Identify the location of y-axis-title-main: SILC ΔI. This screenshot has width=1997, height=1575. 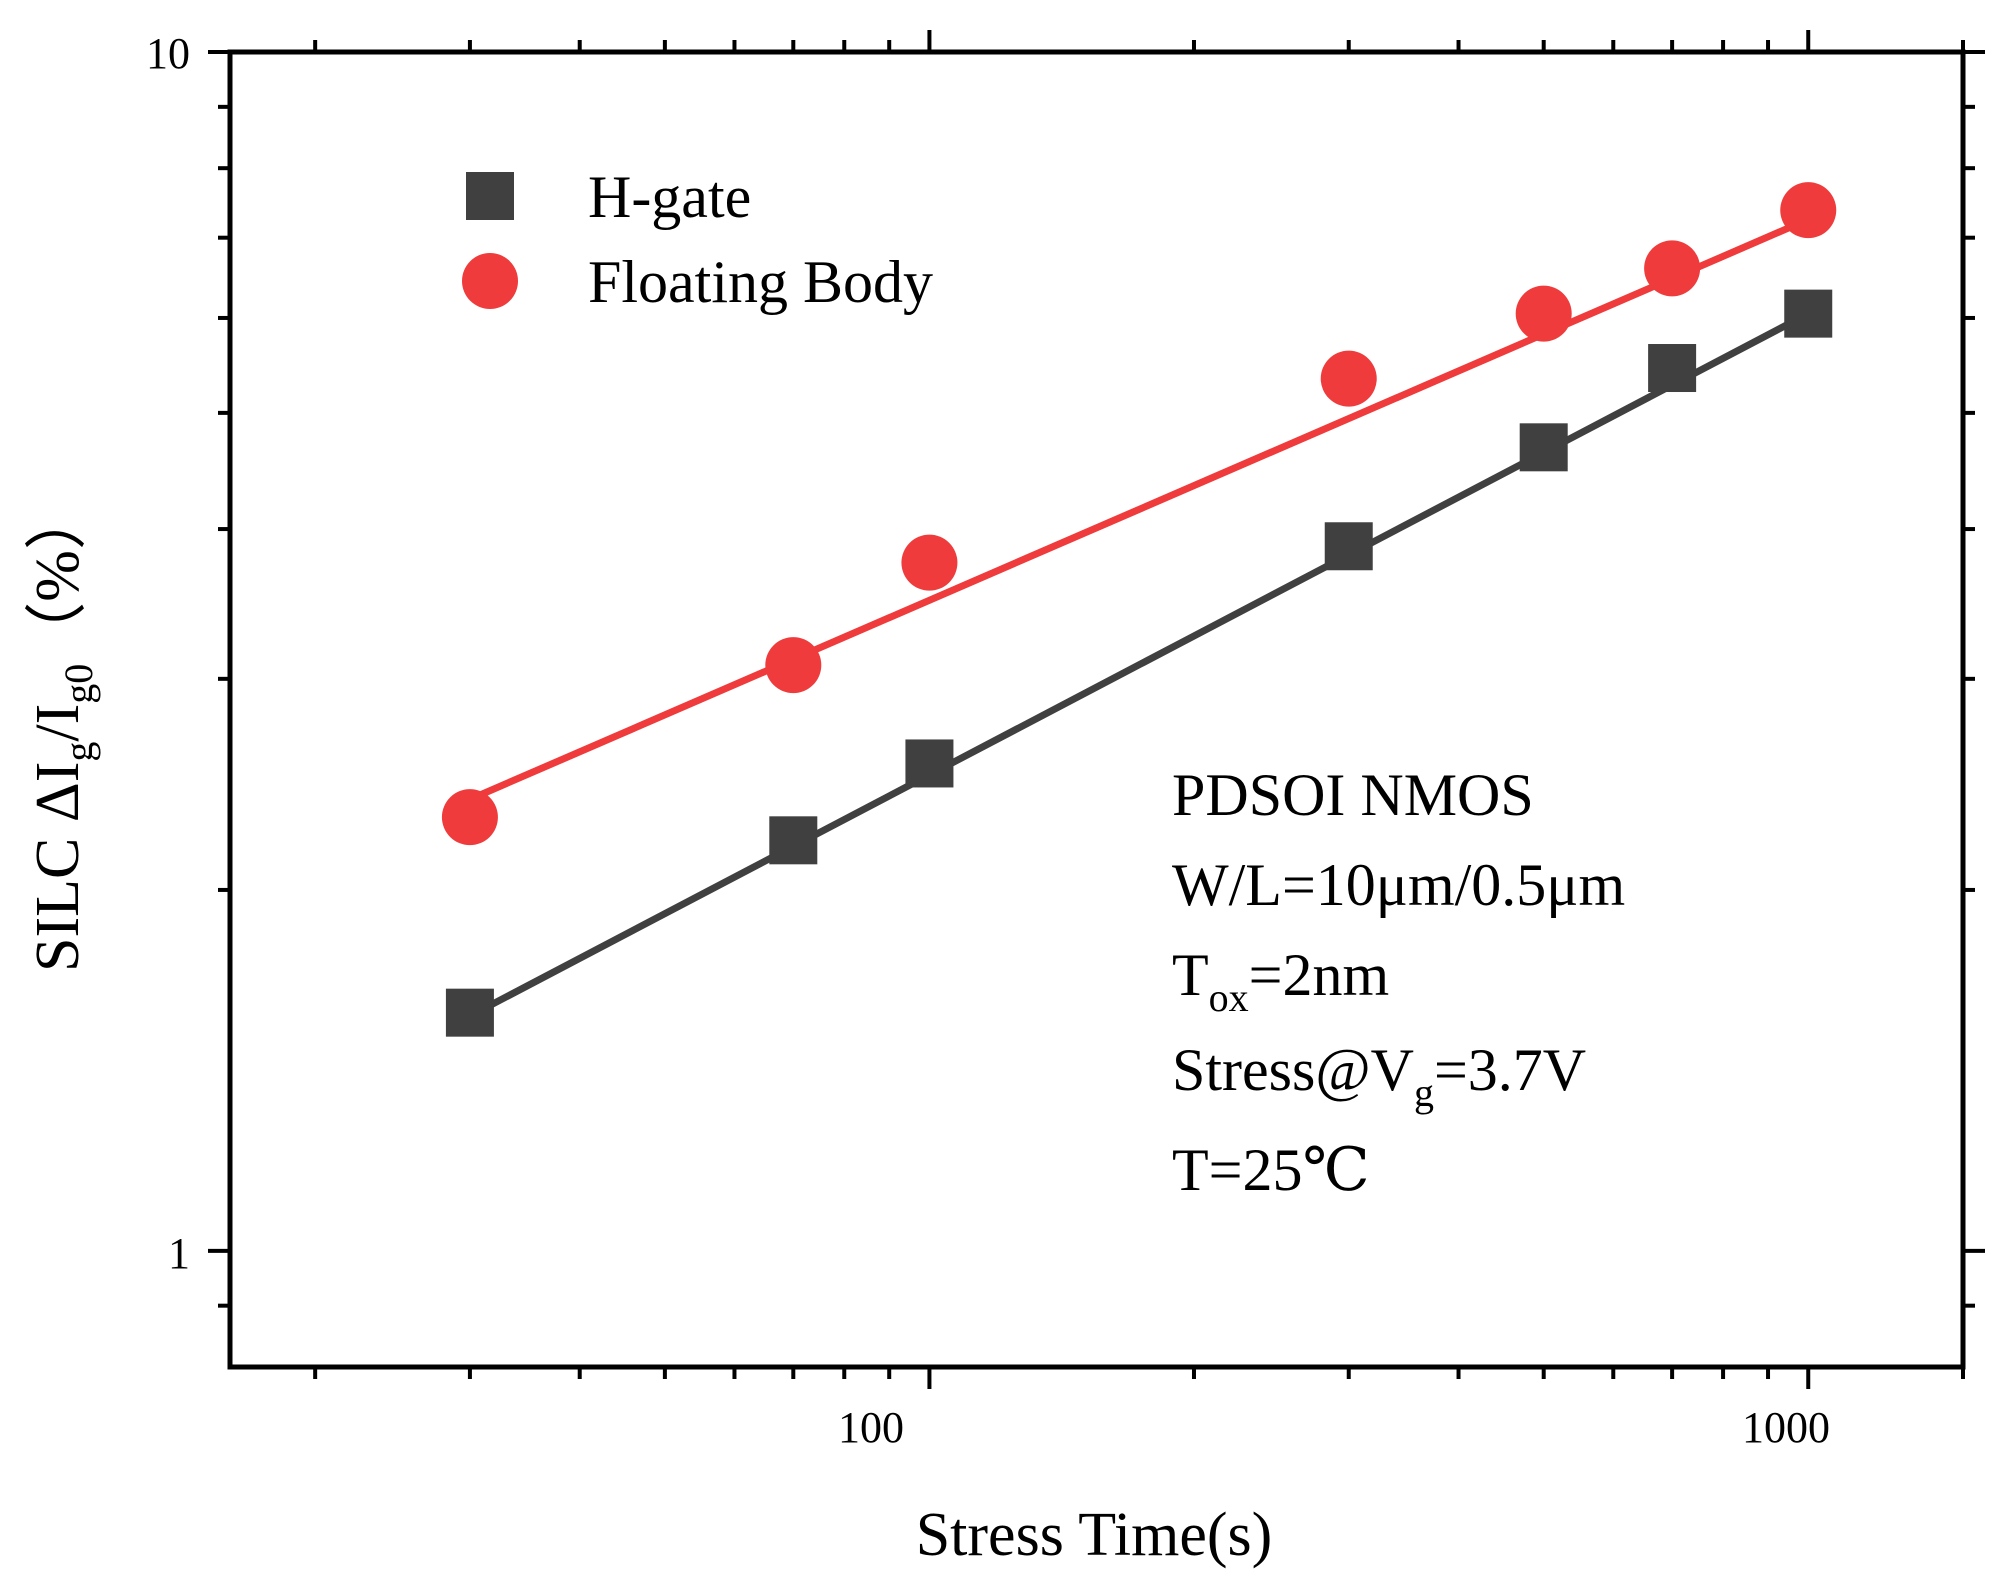
(58, 867).